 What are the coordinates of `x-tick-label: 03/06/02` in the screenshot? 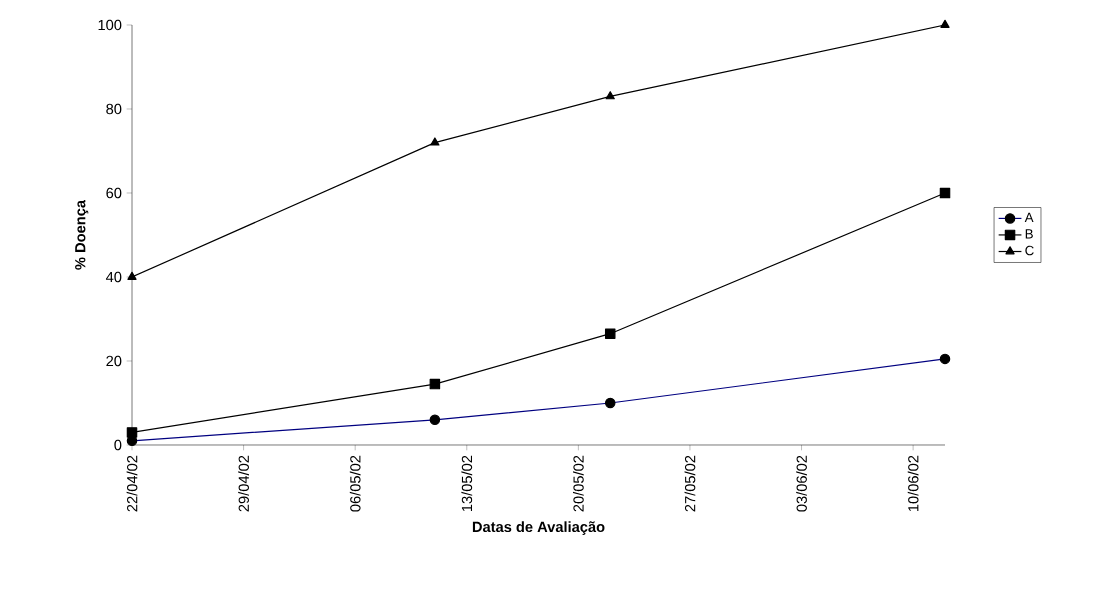 It's located at (801, 483).